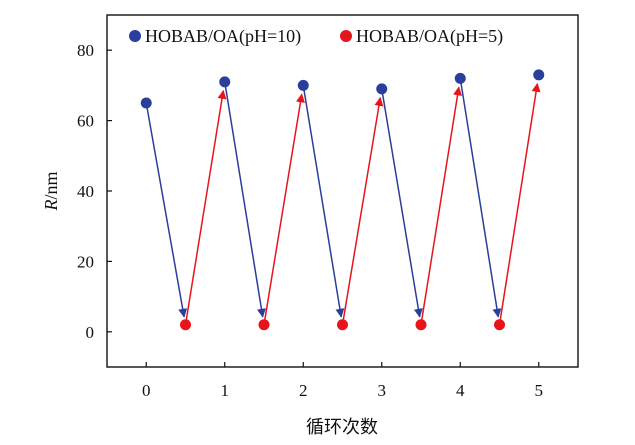 The width and height of the screenshot is (635, 445). What do you see at coordinates (382, 390) in the screenshot?
I see `x-tick-label-3: 3` at bounding box center [382, 390].